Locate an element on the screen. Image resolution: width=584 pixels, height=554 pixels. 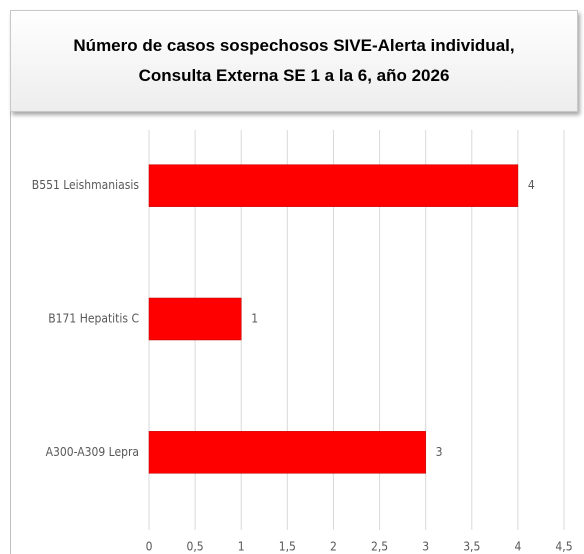
x-tick-label: 0,5 is located at coordinates (195, 547).